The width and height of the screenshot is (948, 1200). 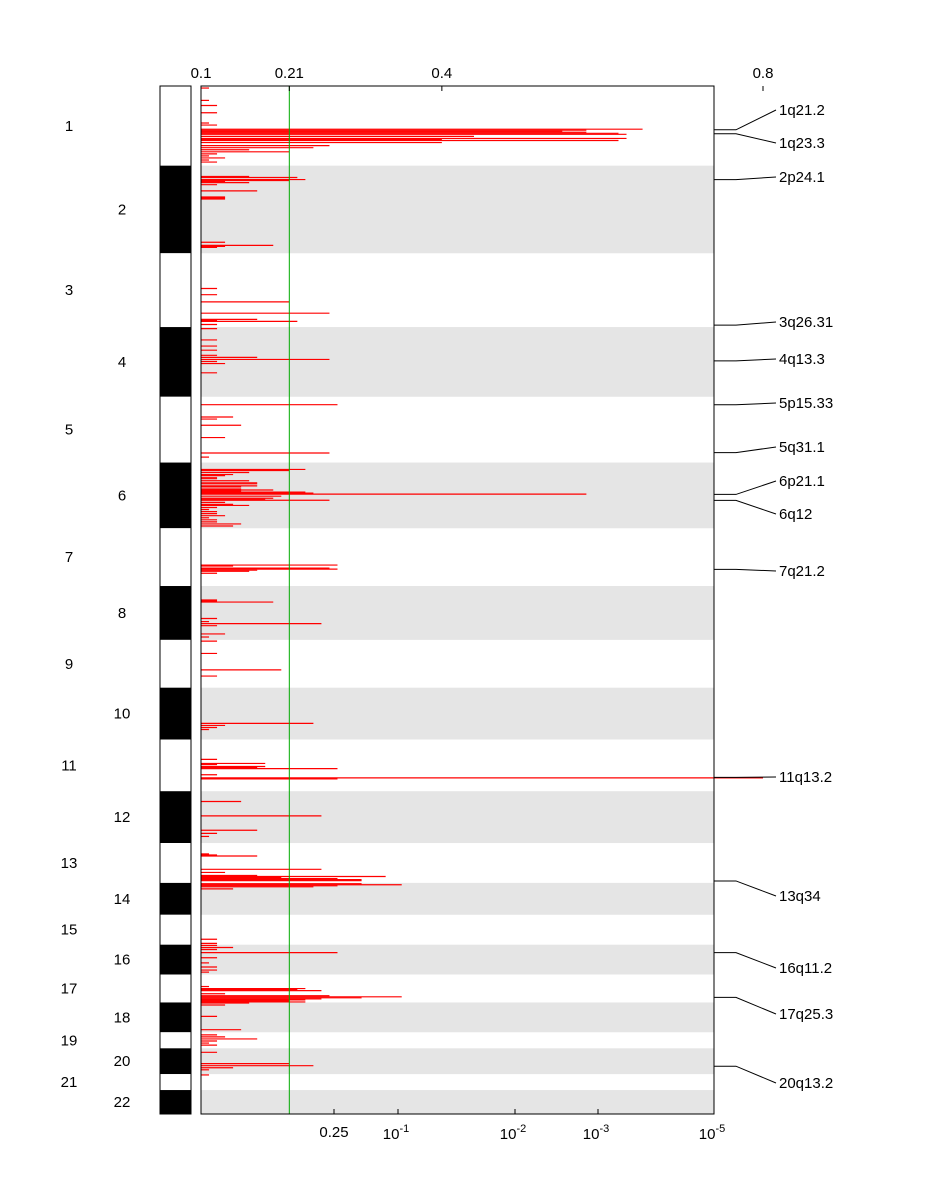 What do you see at coordinates (122, 209) in the screenshot?
I see `chromosome-label: 2` at bounding box center [122, 209].